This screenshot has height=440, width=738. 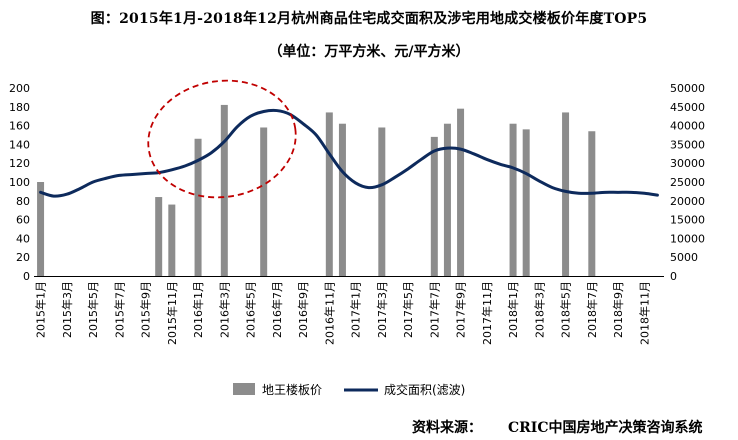 What do you see at coordinates (487, 313) in the screenshot?
I see `x-tick-label: 2017年11月` at bounding box center [487, 313].